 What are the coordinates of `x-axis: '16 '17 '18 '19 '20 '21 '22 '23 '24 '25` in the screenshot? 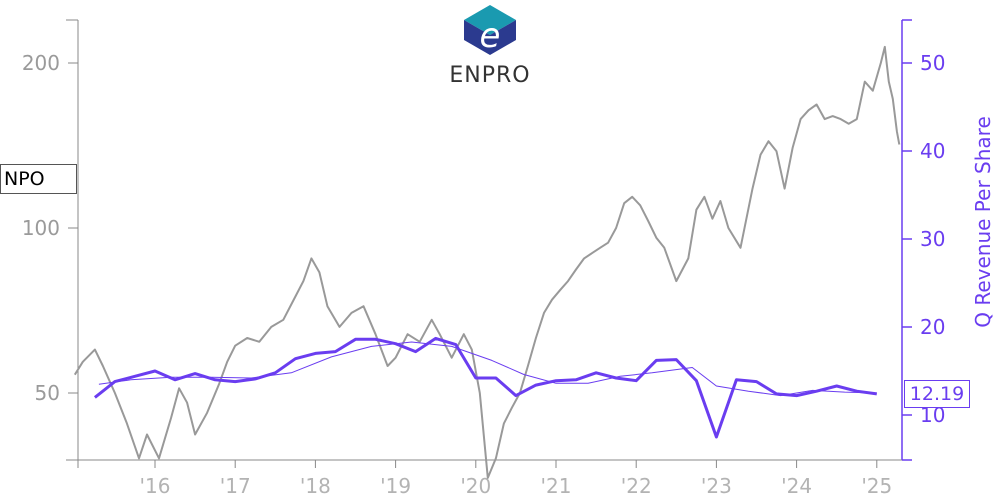 It's located at (489, 478).